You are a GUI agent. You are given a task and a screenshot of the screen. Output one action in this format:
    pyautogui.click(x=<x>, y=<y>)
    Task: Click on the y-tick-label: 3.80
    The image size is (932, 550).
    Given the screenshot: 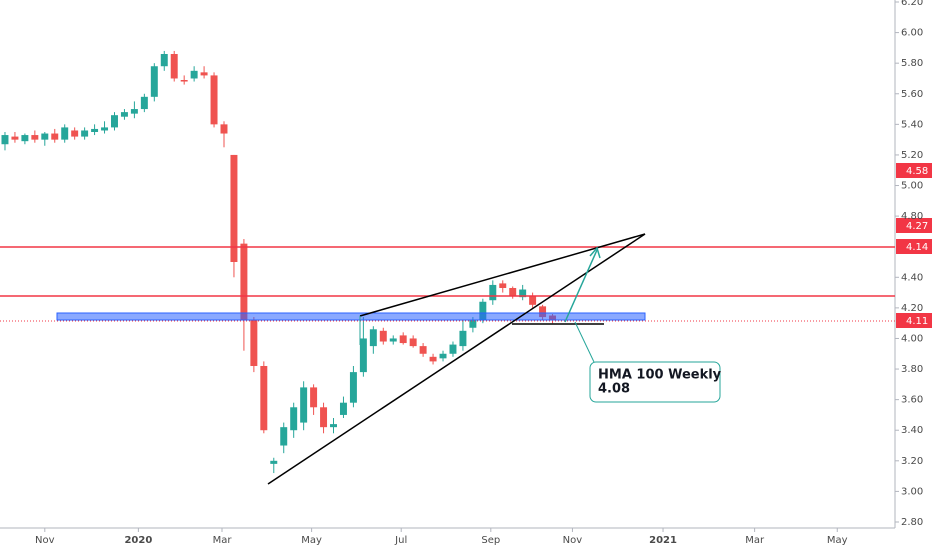 What is the action you would take?
    pyautogui.click(x=912, y=369)
    